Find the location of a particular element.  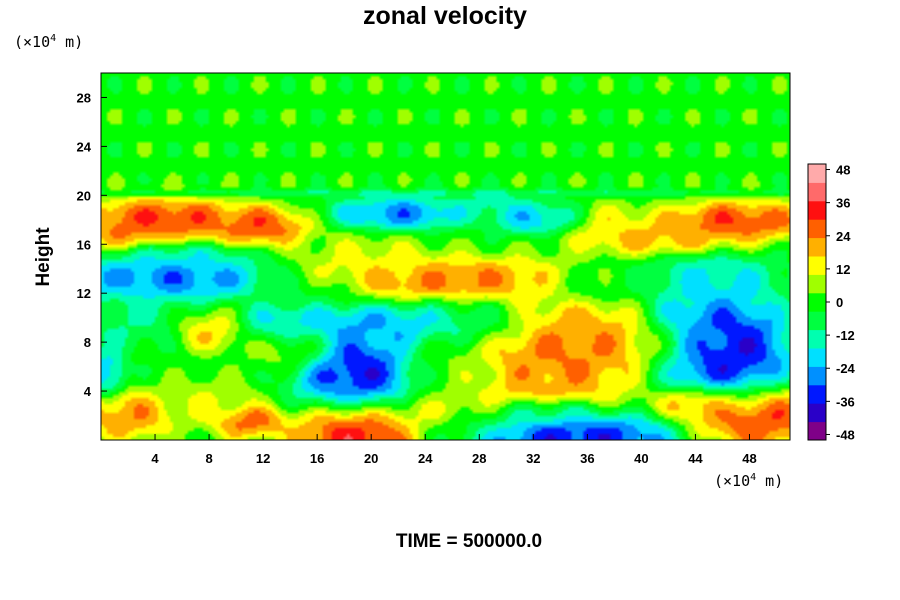

y-tick-label: 4 is located at coordinates (88, 391).